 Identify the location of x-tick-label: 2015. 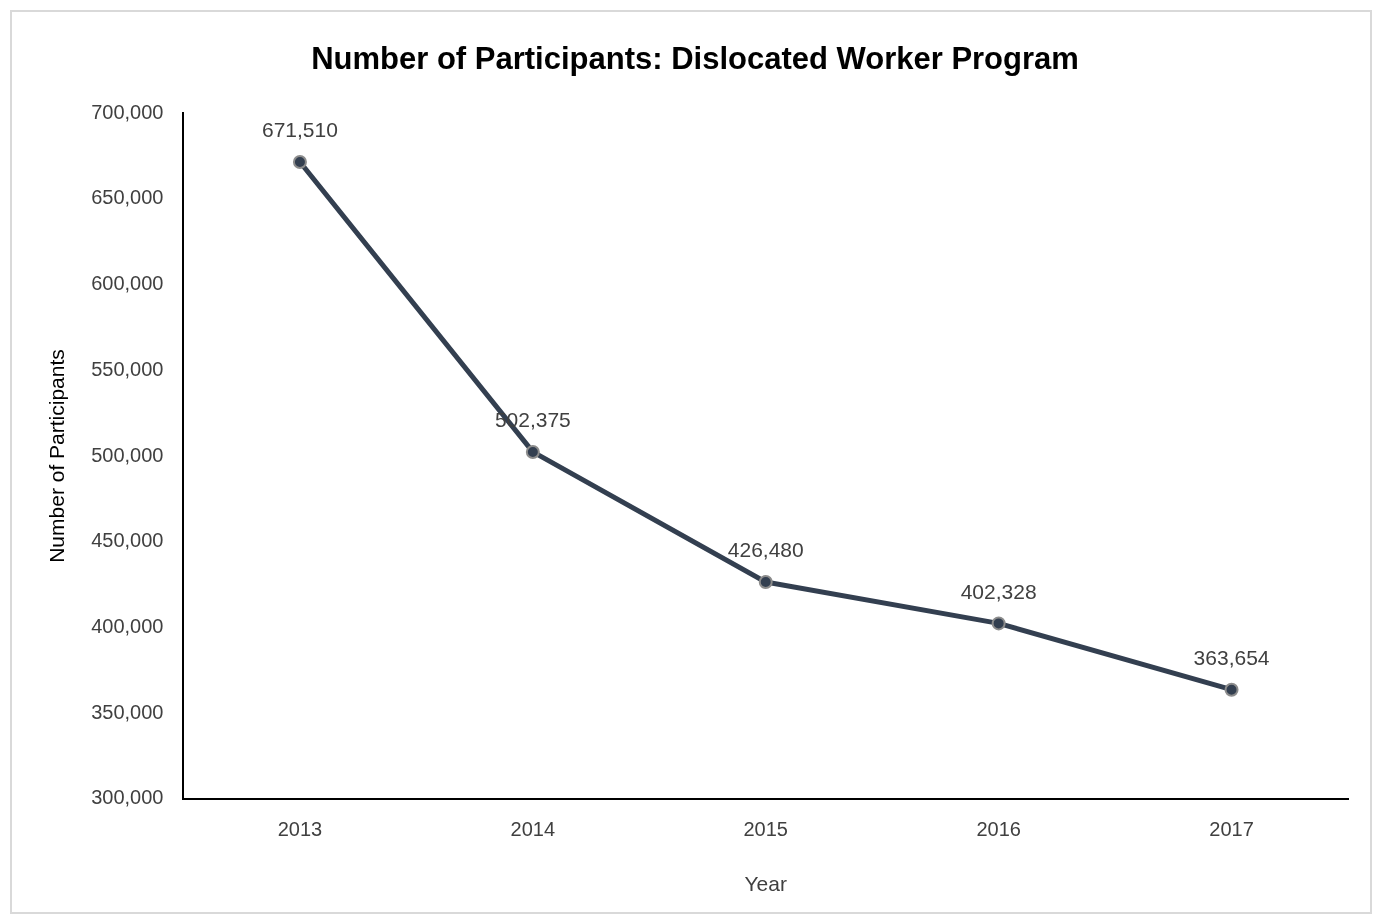
(765, 829).